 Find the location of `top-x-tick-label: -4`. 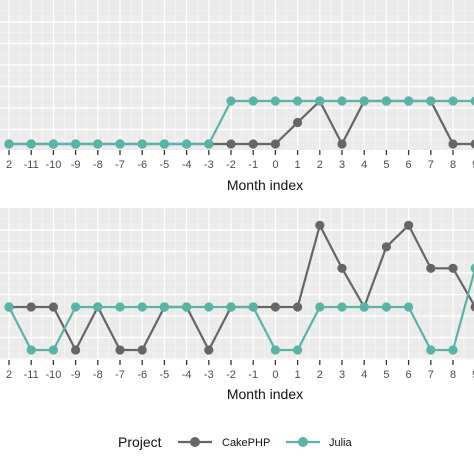

top-x-tick-label: -4 is located at coordinates (187, 165).